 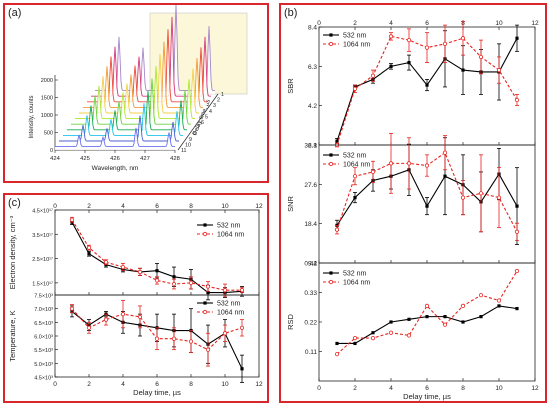 What do you see at coordinates (290, 86) in the screenshot?
I see `y-axis-label: SBR` at bounding box center [290, 86].